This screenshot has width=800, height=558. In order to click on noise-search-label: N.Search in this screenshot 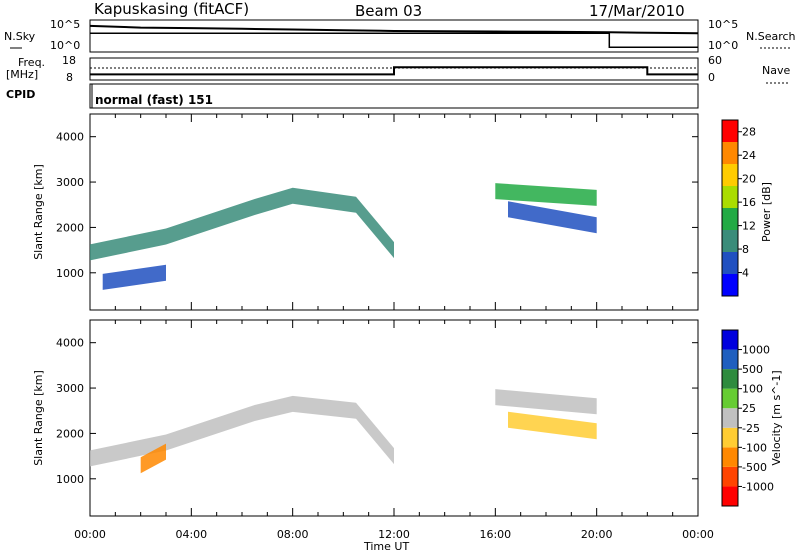, I will do `click(771, 36)`.